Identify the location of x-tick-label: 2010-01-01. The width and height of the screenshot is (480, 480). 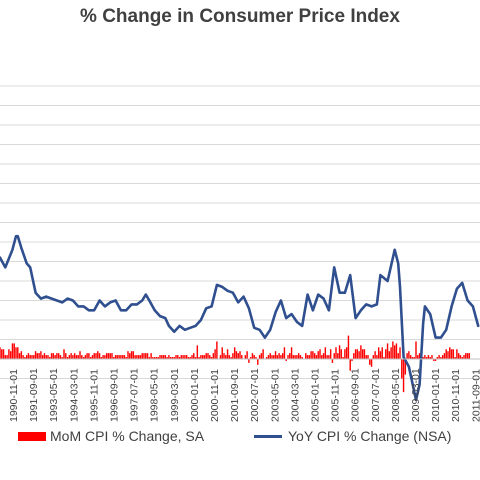
(436, 395).